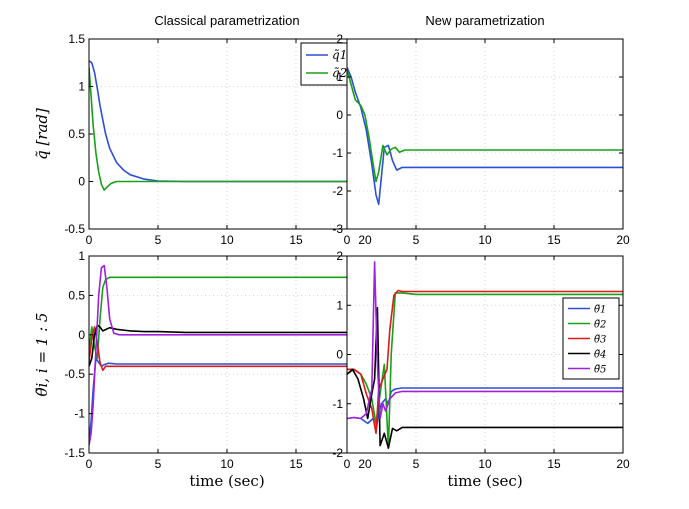 This screenshot has width=689, height=509. What do you see at coordinates (484, 20) in the screenshot?
I see `subplot-title: New parametrization` at bounding box center [484, 20].